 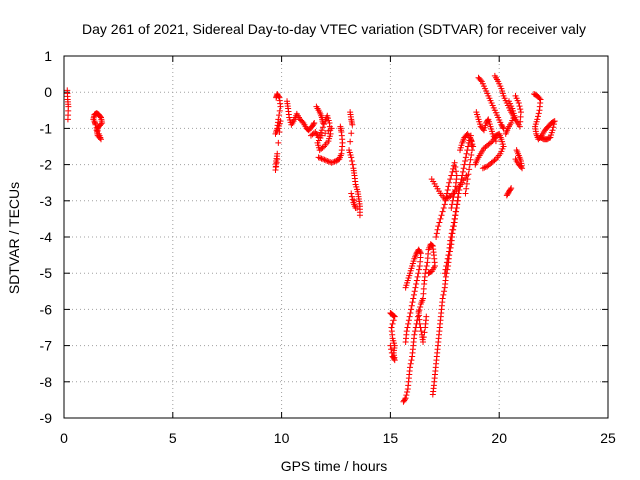 I want to click on x-tick-labels: 0 5 10 15 20 25, so click(x=338, y=438).